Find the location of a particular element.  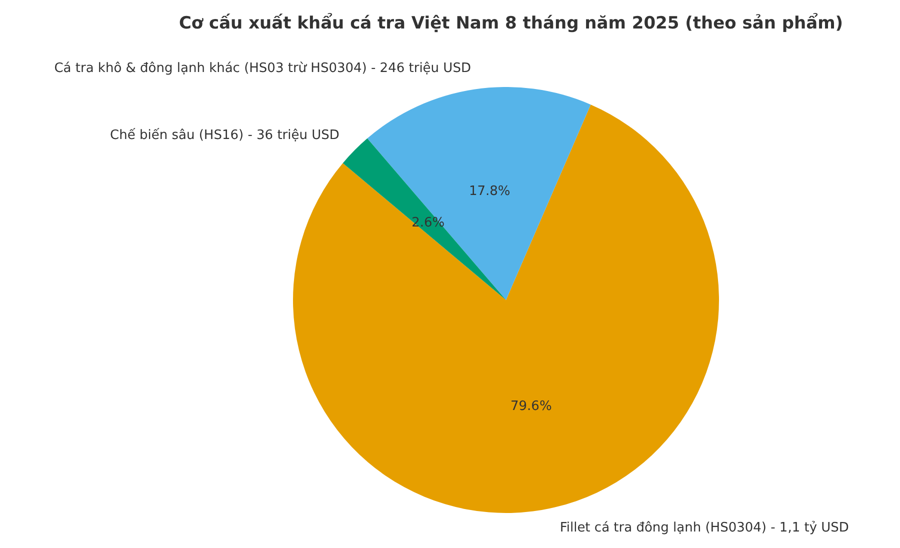

data-label: 17.8% is located at coordinates (489, 192).